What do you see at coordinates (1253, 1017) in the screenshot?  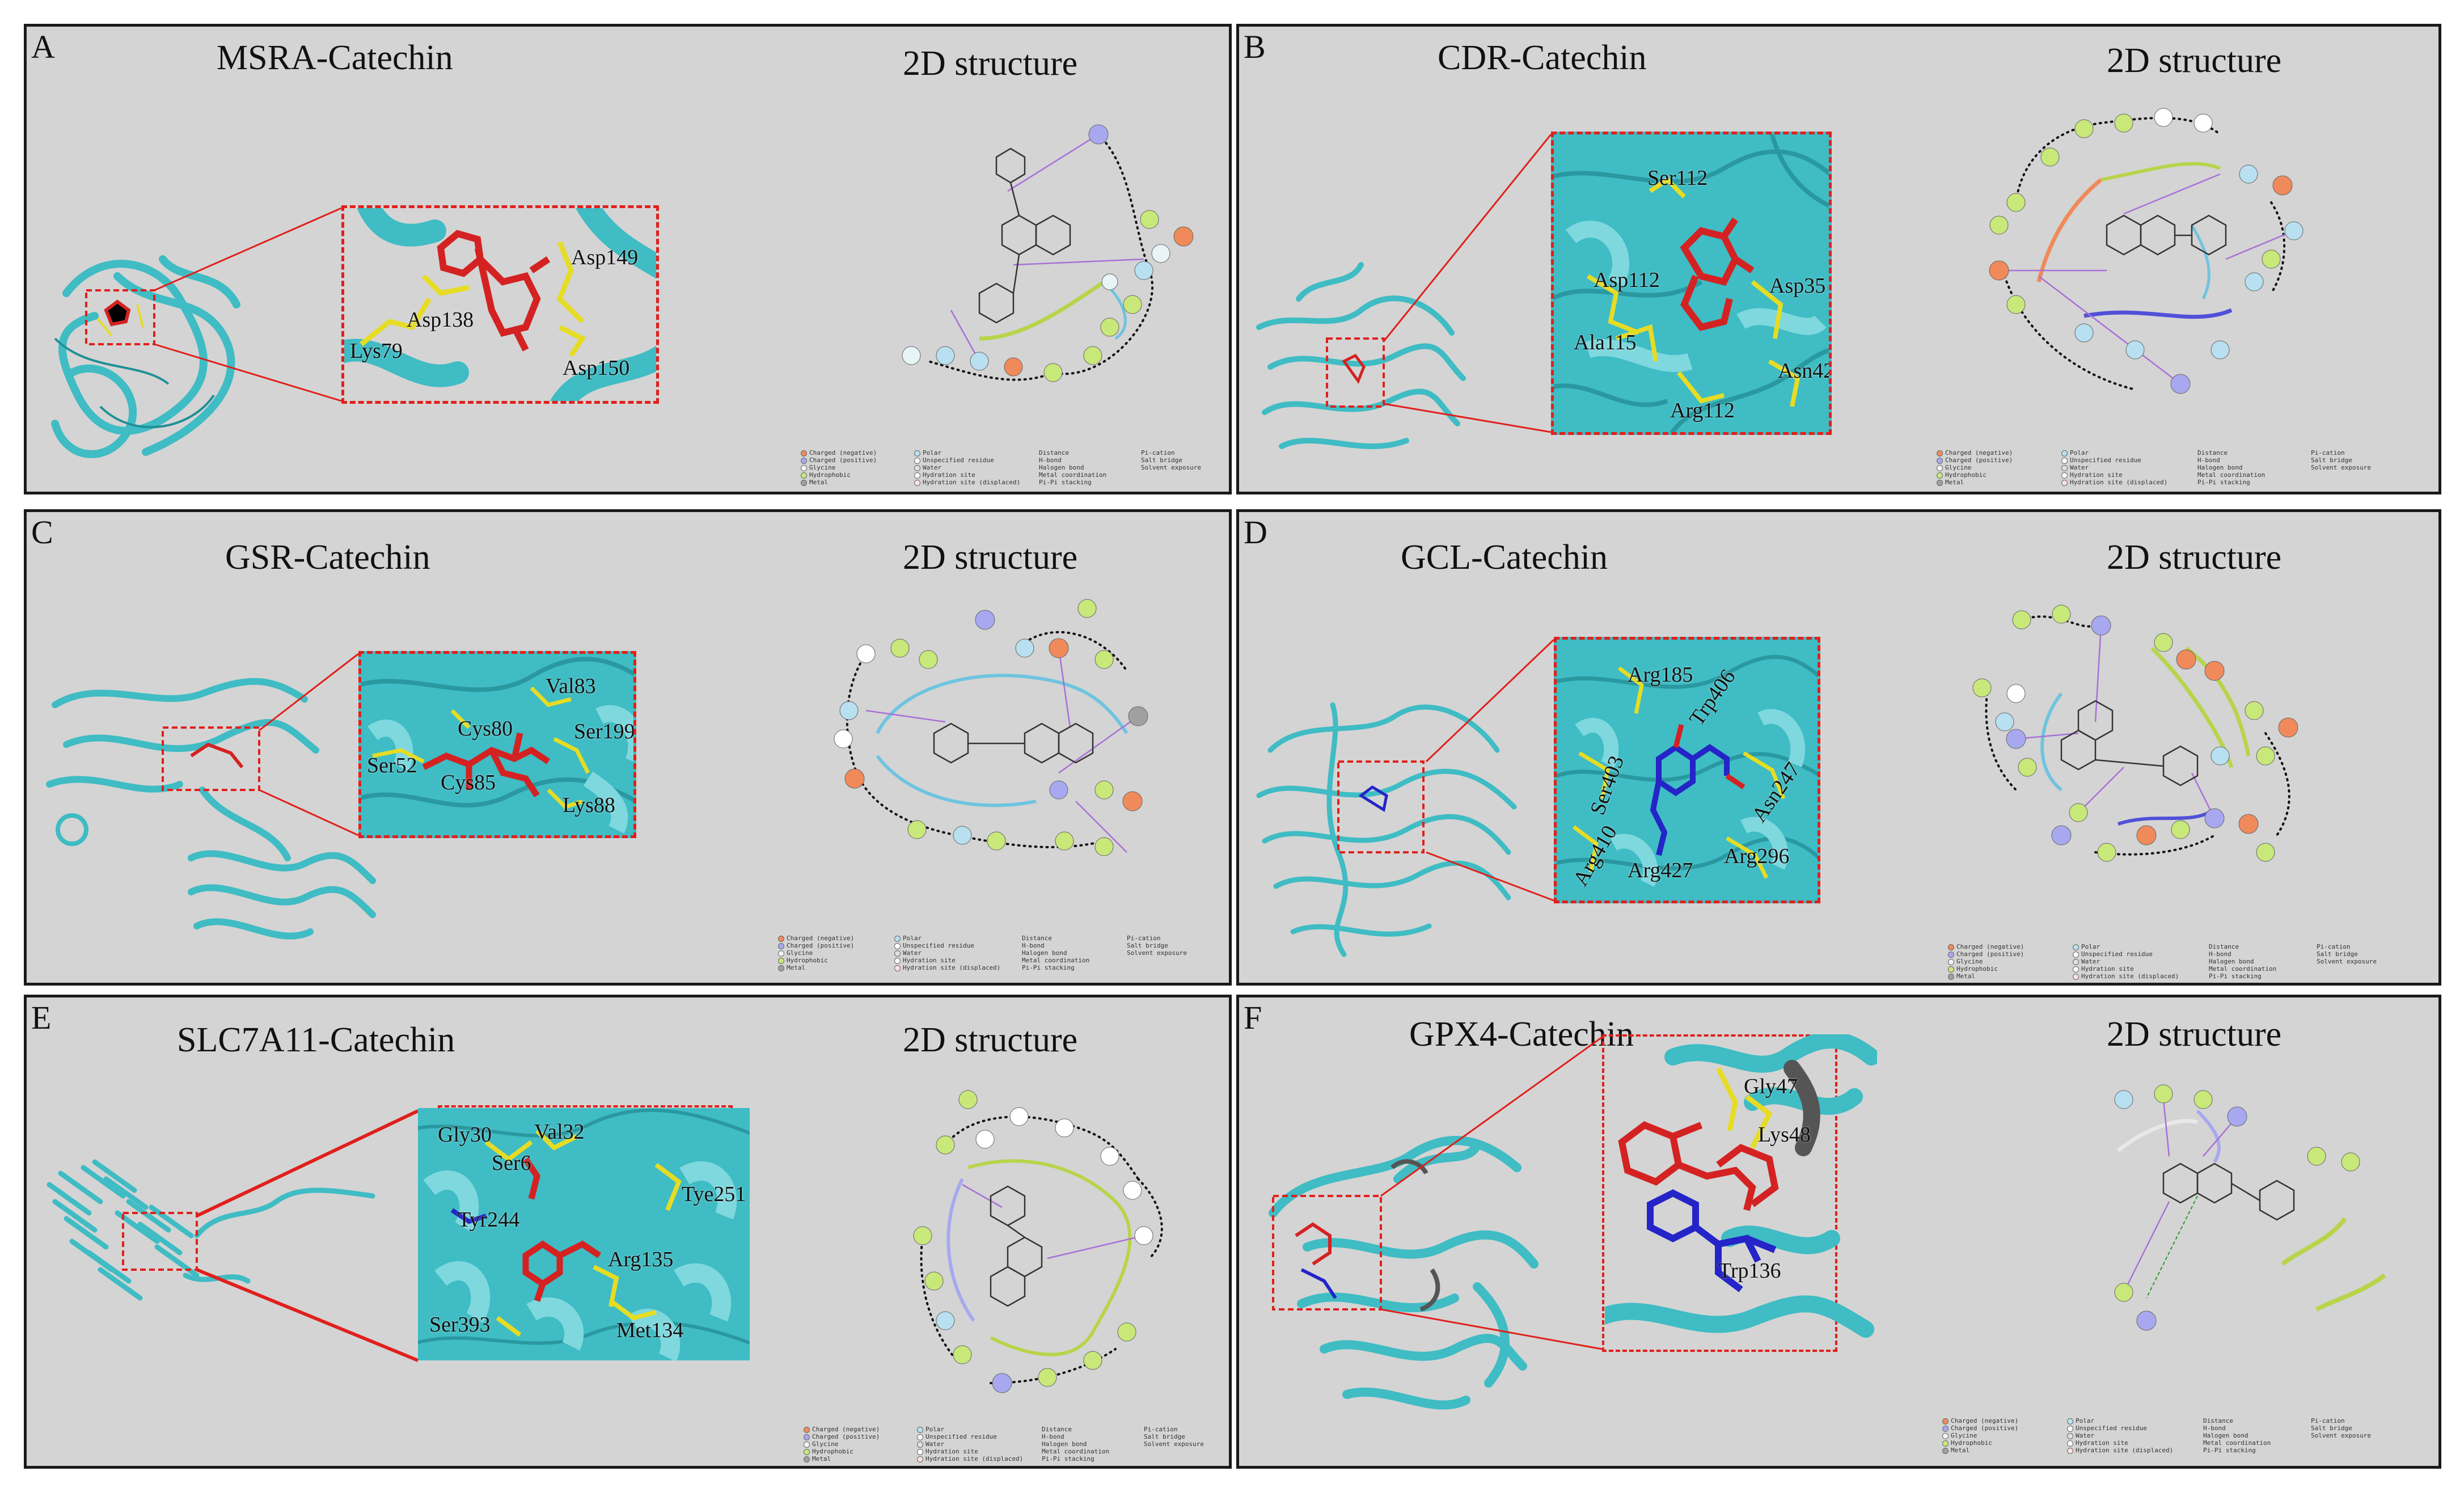 I see `panel-letter: F` at bounding box center [1253, 1017].